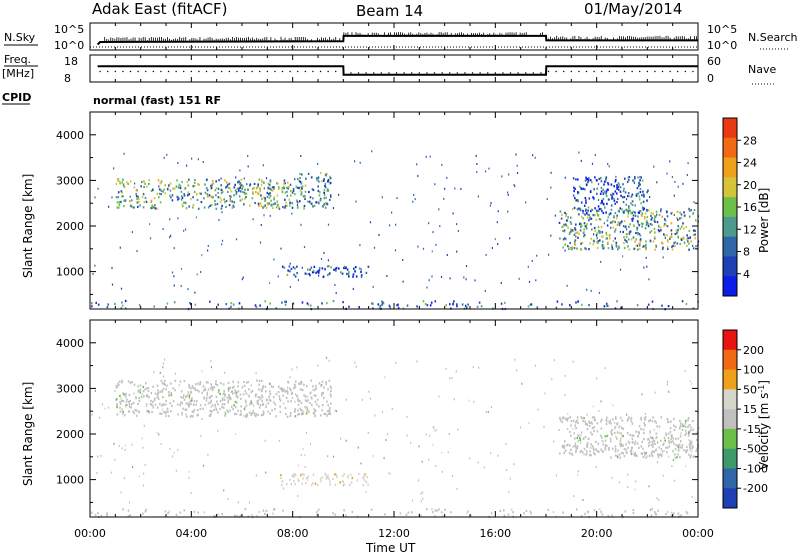  I want to click on colorbar-tick-label: 200, so click(753, 350).